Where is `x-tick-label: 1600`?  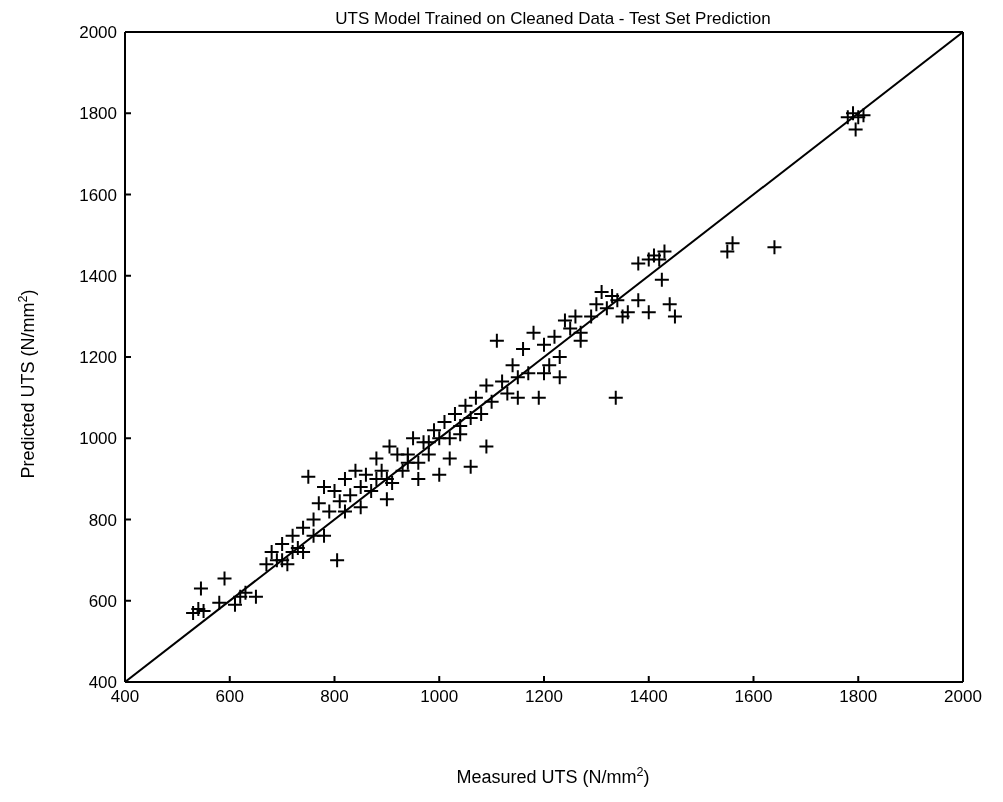
x-tick-label: 1600 is located at coordinates (753, 697).